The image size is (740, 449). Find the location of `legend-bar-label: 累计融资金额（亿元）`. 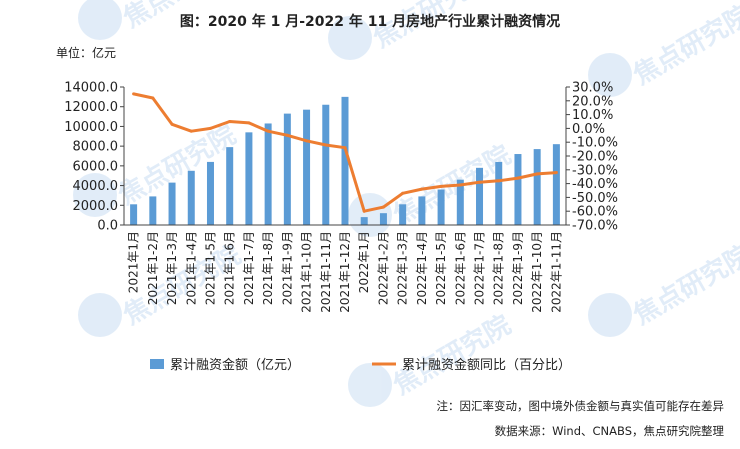

legend-bar-label: 累计融资金额（亿元） is located at coordinates (235, 365).